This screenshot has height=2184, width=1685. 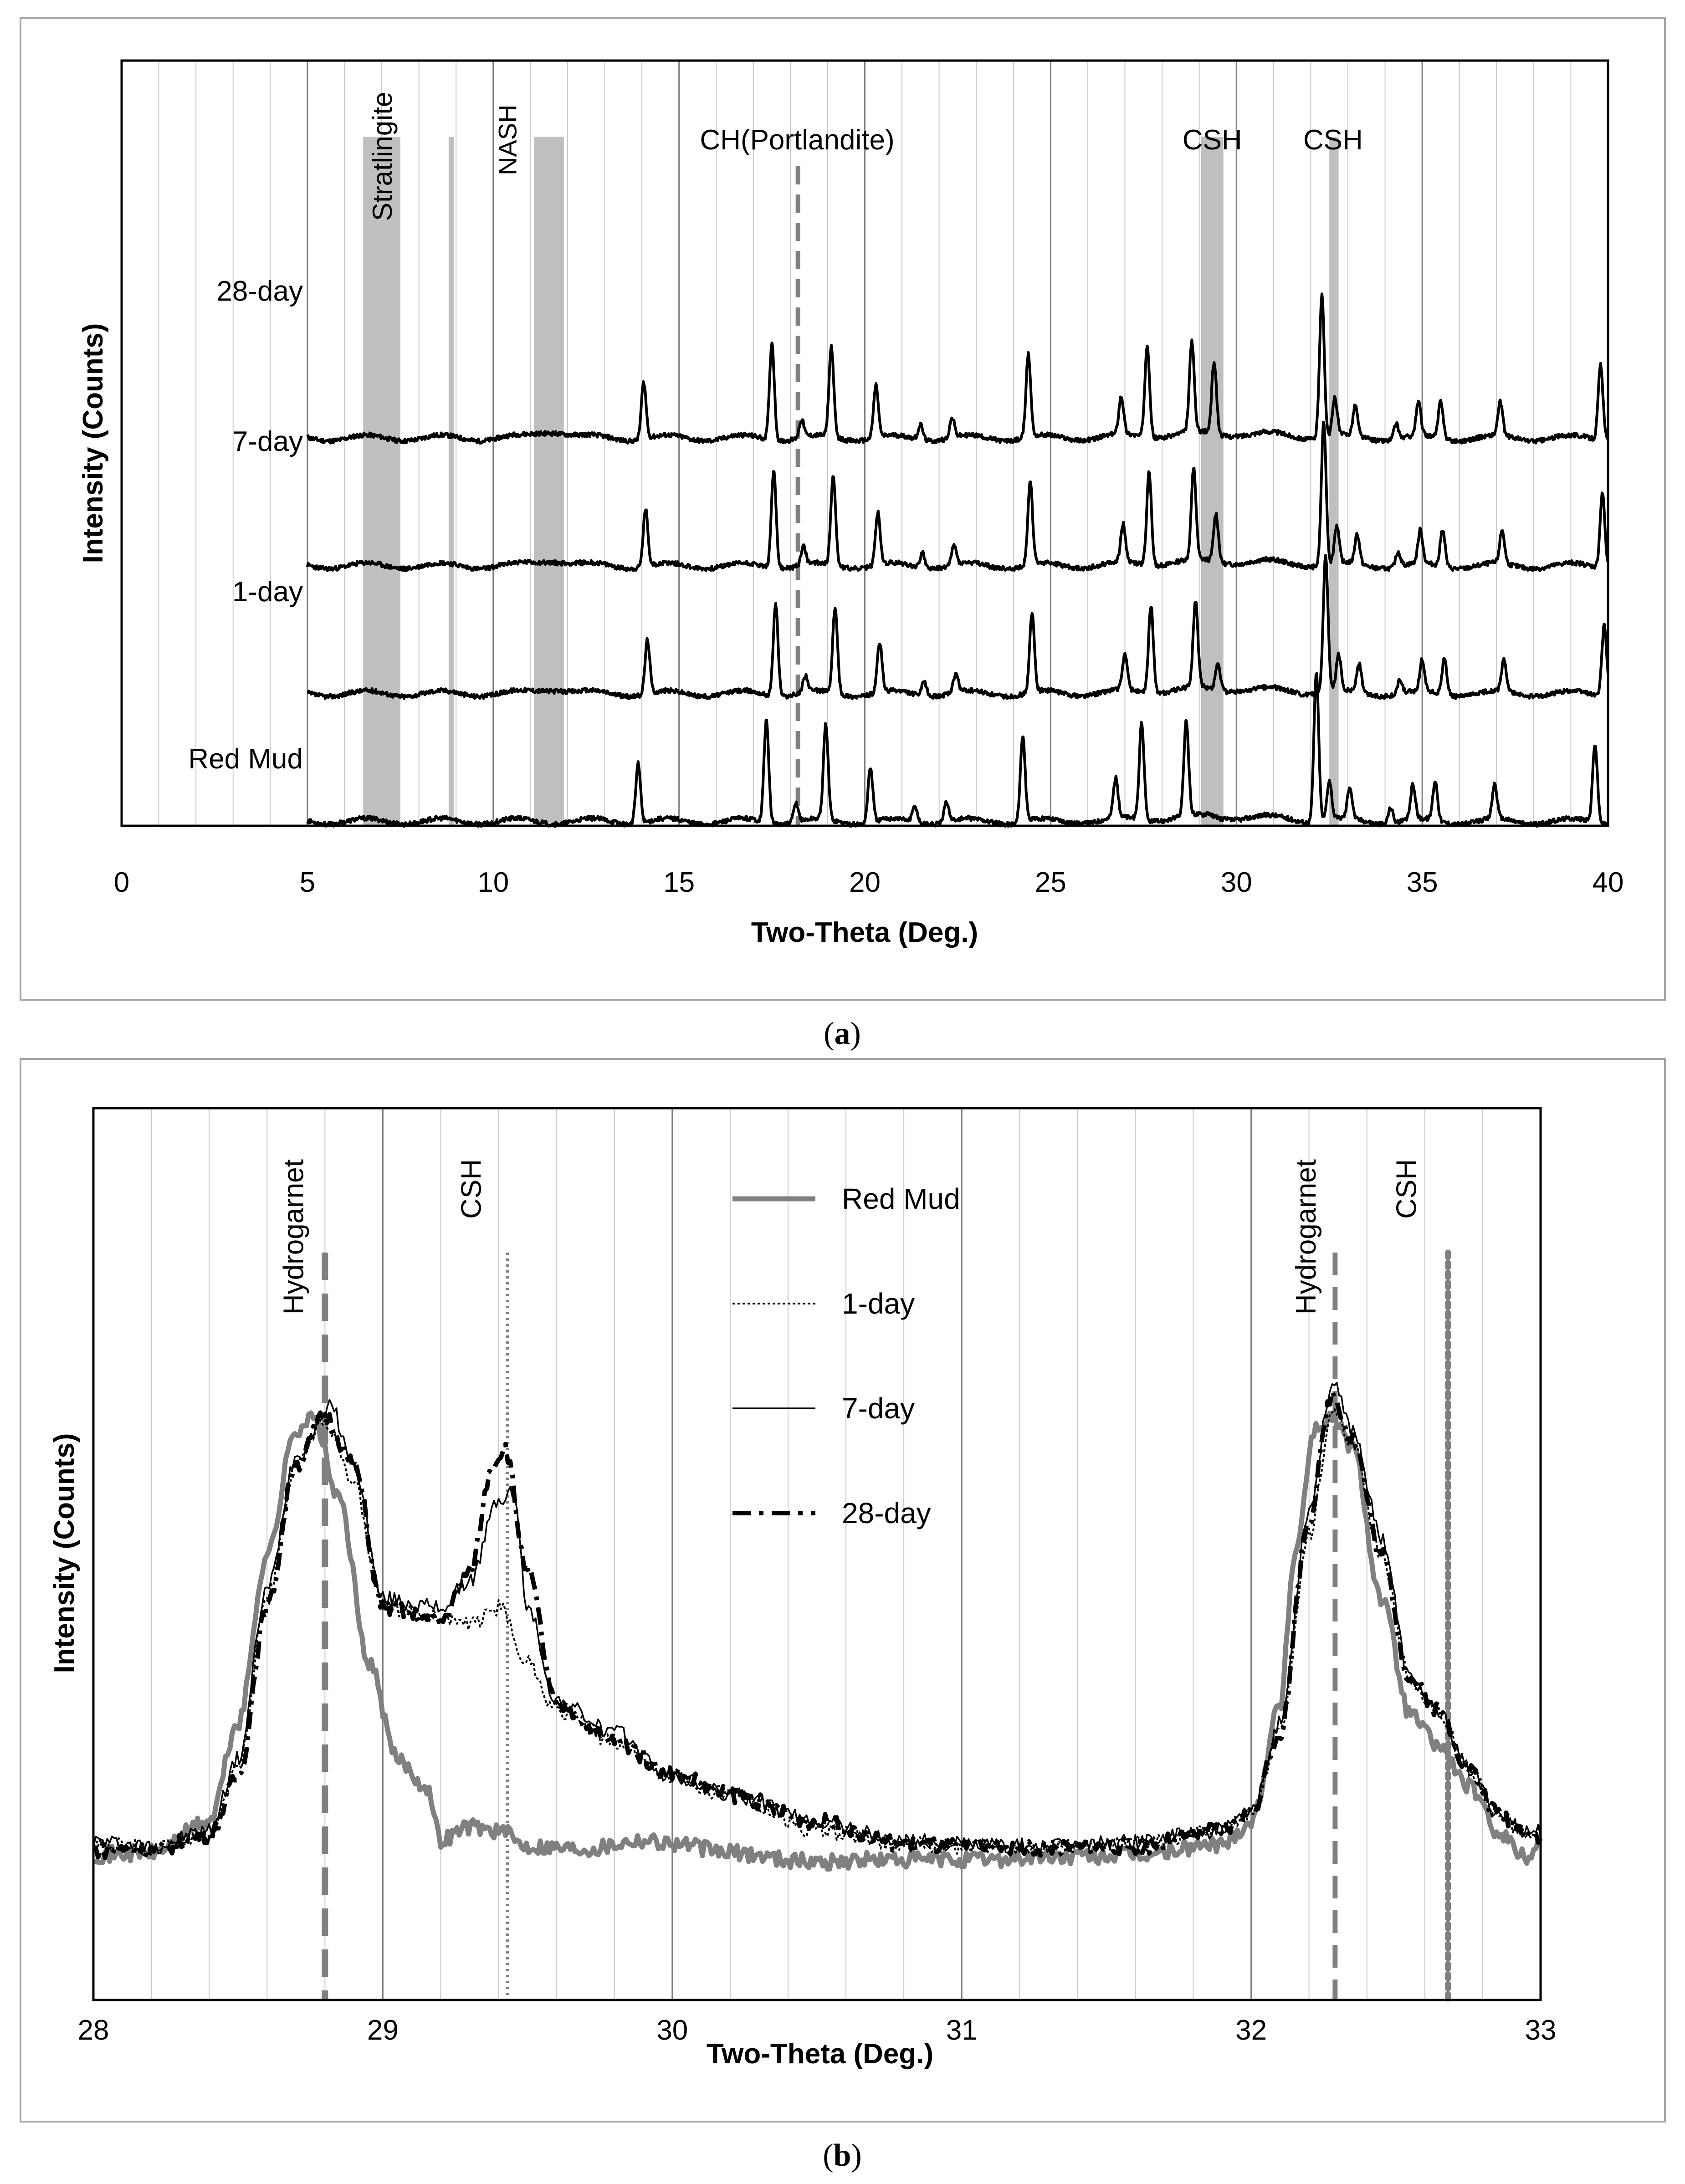 What do you see at coordinates (64, 1553) in the screenshot?
I see `panel-b-ylabel: Intensity (Counts)` at bounding box center [64, 1553].